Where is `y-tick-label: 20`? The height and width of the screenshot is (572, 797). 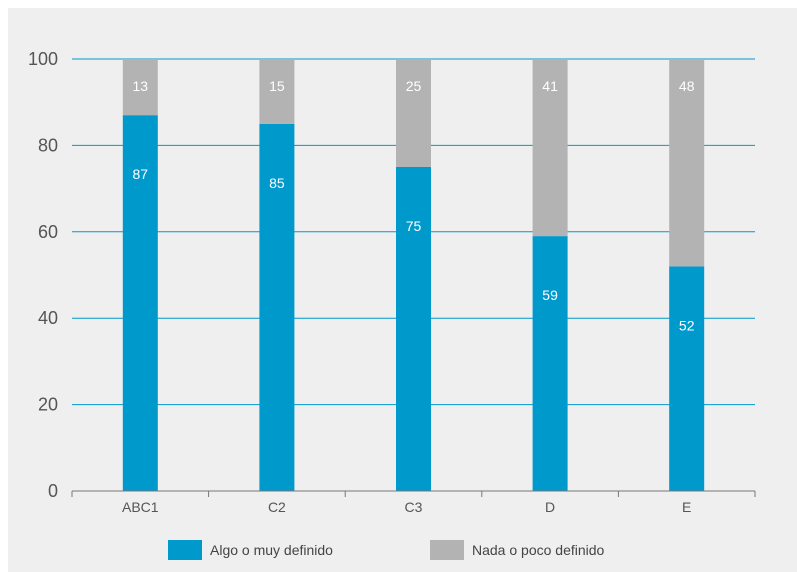
y-tick-label: 20 is located at coordinates (48, 405).